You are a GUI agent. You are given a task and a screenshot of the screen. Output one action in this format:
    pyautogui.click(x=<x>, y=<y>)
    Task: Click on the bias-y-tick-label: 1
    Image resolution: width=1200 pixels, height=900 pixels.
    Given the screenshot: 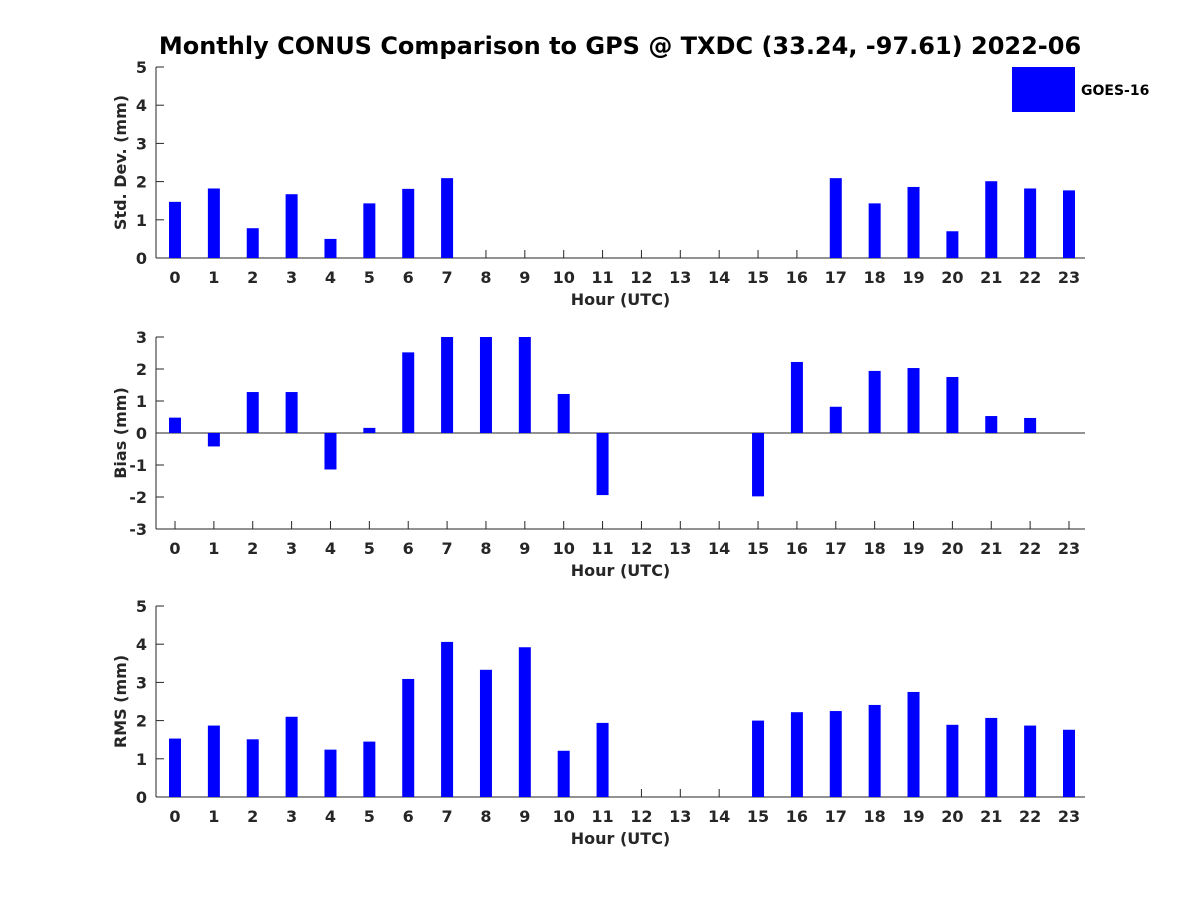 What is the action you would take?
    pyautogui.click(x=141, y=401)
    